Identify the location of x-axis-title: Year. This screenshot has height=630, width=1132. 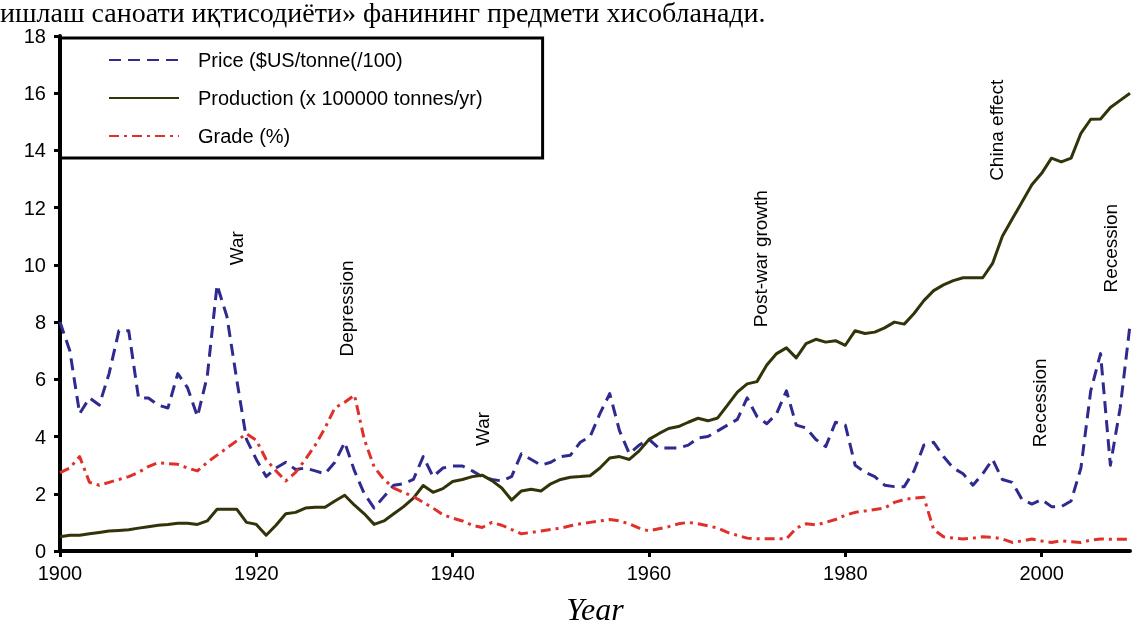
(595, 609).